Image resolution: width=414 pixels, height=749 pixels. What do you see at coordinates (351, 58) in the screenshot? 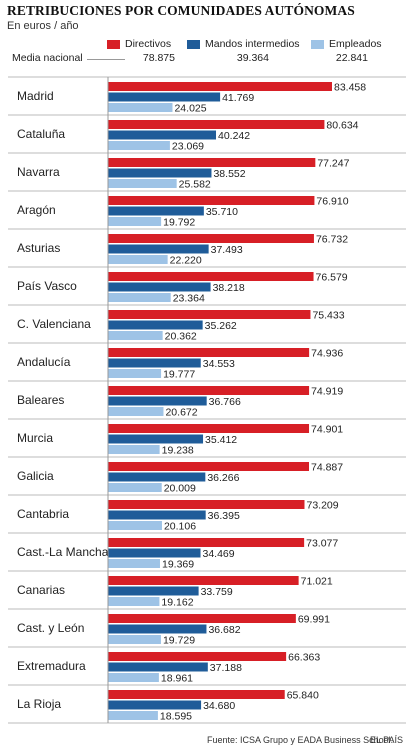
I see `media-nacional-empleados: 22.841` at bounding box center [351, 58].